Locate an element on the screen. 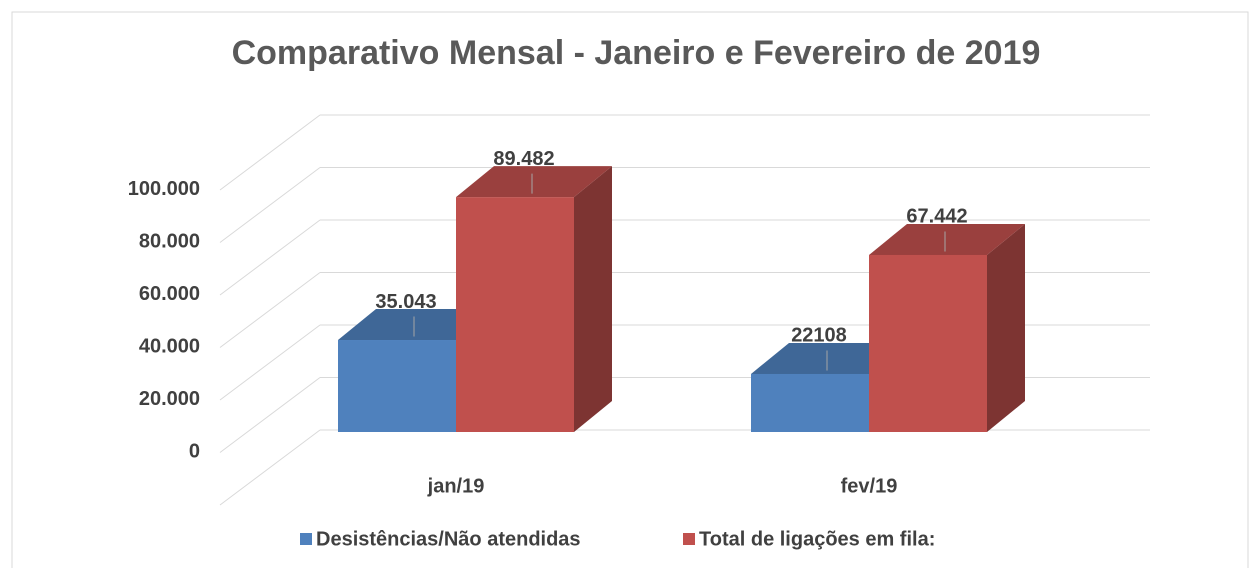 This screenshot has height=573, width=1250. legend-label: Total de ligações em fila: is located at coordinates (817, 539).